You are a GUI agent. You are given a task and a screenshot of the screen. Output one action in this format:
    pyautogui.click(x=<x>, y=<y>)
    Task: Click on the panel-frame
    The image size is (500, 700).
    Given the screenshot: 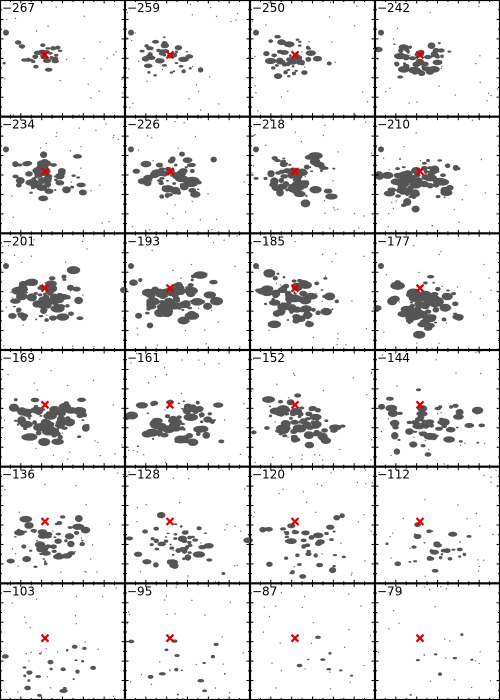 What is the action you would take?
    pyautogui.click(x=63, y=641)
    